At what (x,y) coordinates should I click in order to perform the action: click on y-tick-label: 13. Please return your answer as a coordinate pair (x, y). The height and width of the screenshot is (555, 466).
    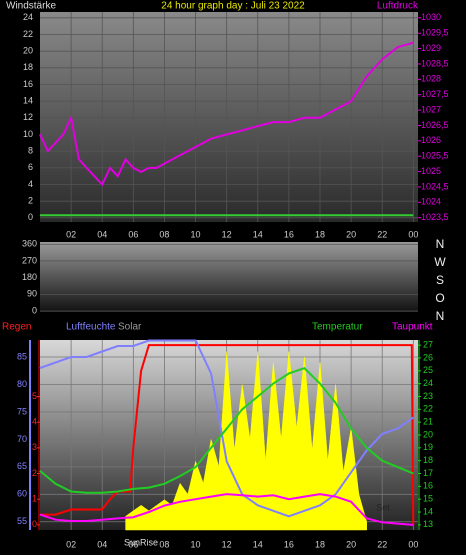
    Looking at the image, I should click on (428, 524).